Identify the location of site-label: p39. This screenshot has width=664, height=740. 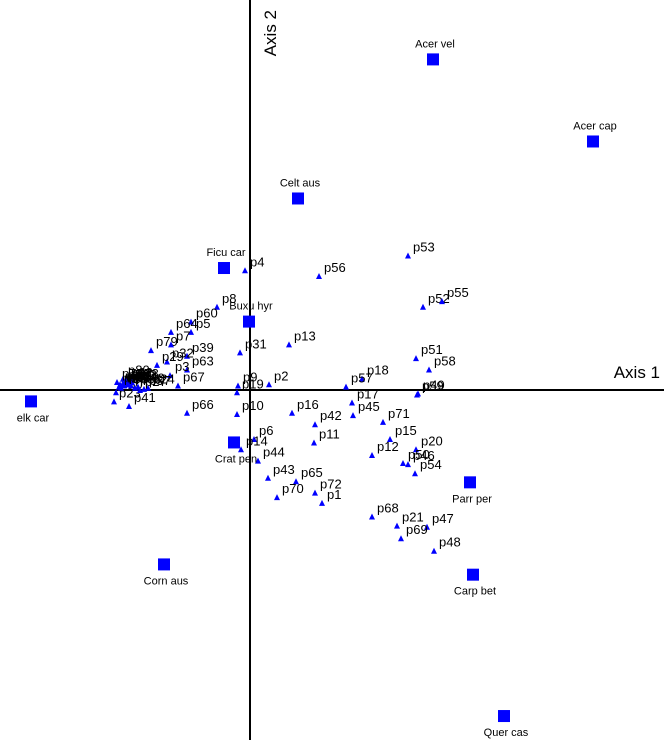
(203, 347).